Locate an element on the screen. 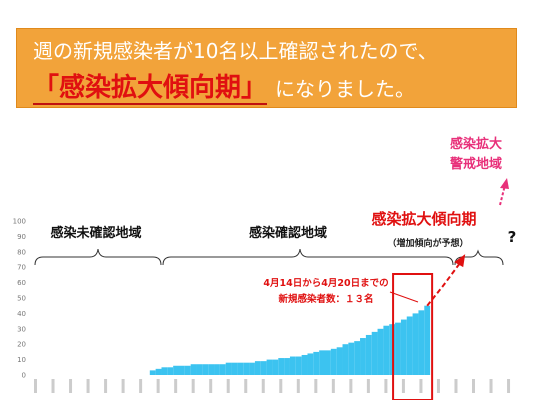 The image size is (533, 400). y-tick-label: 60 is located at coordinates (21, 283).